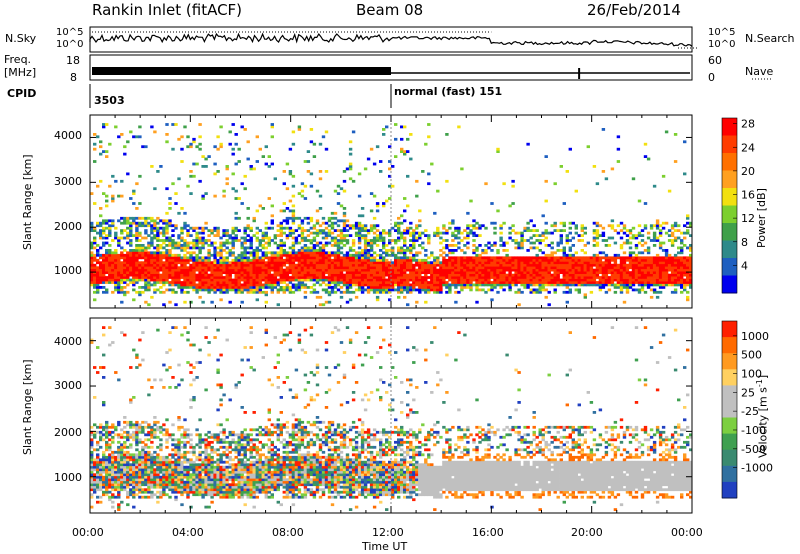 Image resolution: width=800 pixels, height=554 pixels. I want to click on power-ytick-1000: 1000, so click(68, 270).